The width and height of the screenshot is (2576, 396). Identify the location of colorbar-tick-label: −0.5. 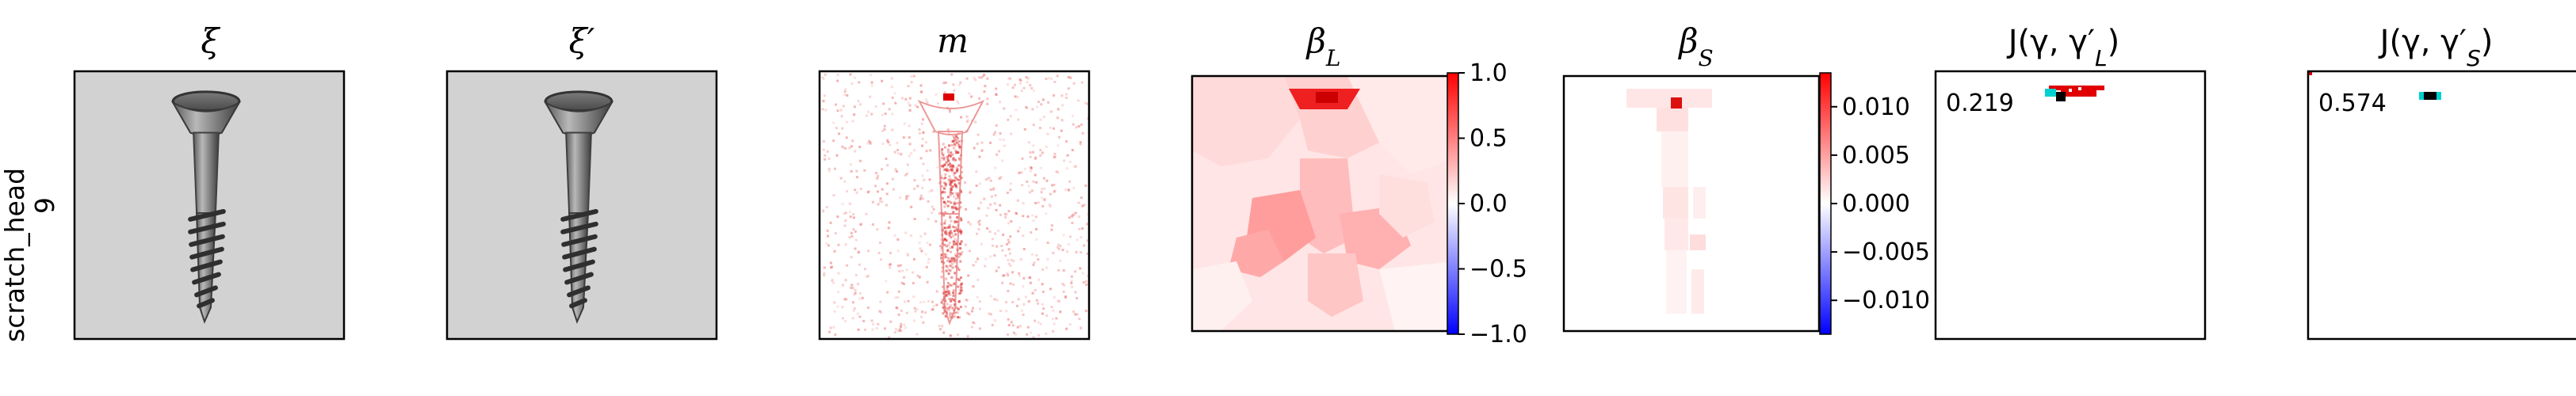
(1498, 270).